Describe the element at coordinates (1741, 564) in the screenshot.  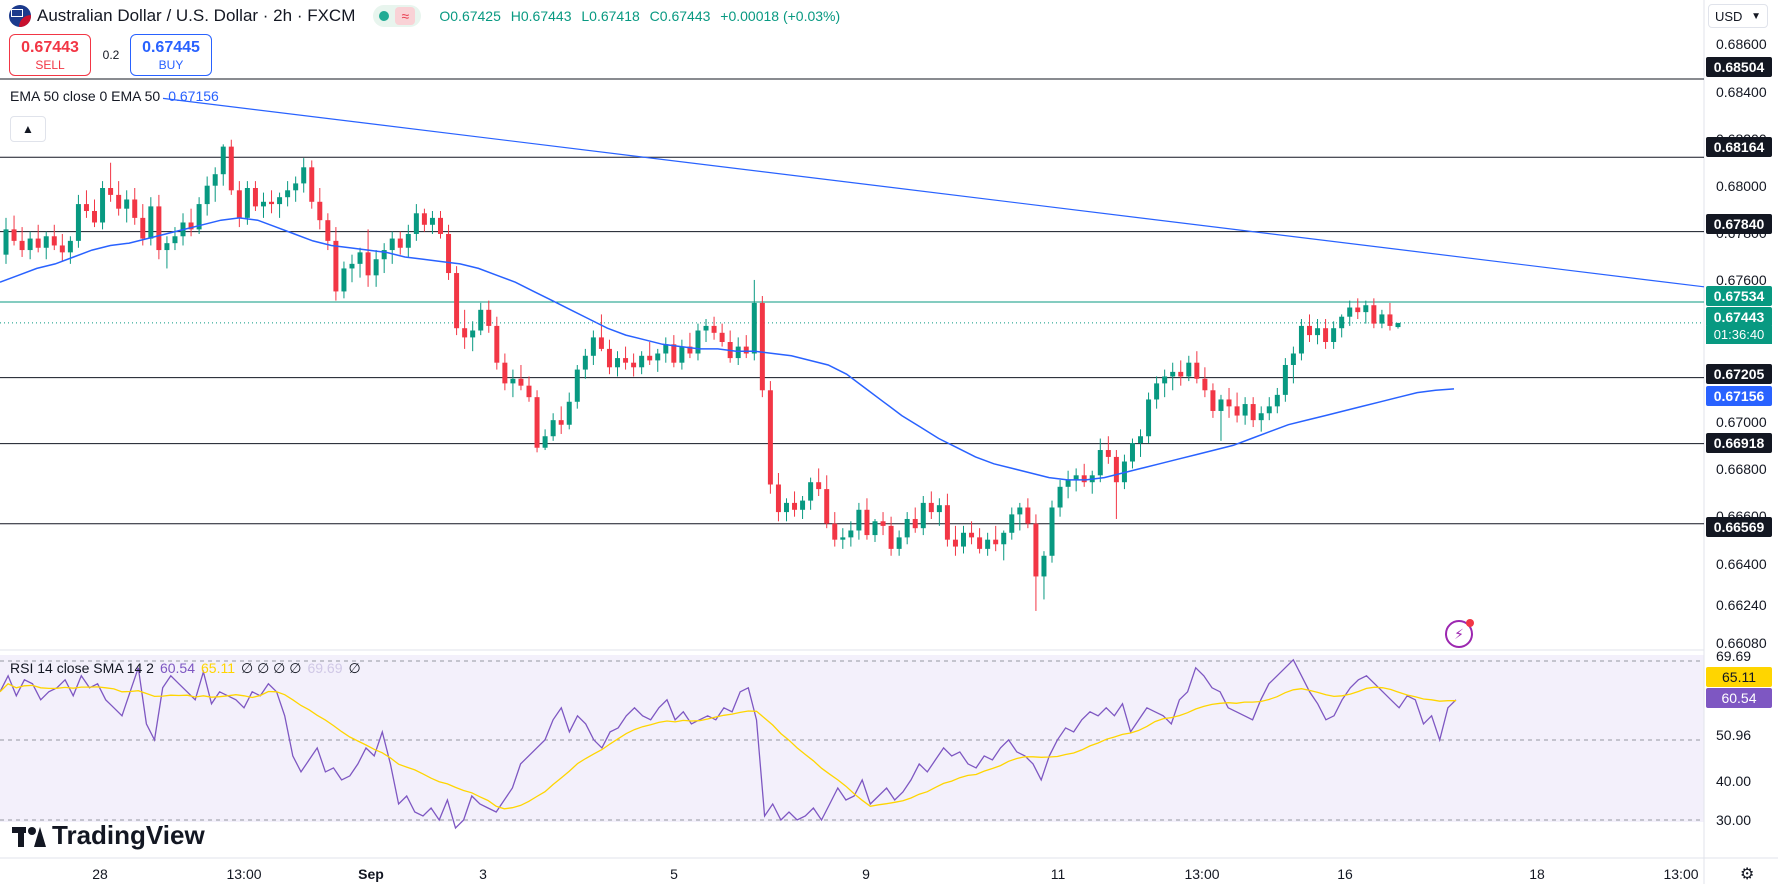
I see `price-tick: 0.66400` at that location.